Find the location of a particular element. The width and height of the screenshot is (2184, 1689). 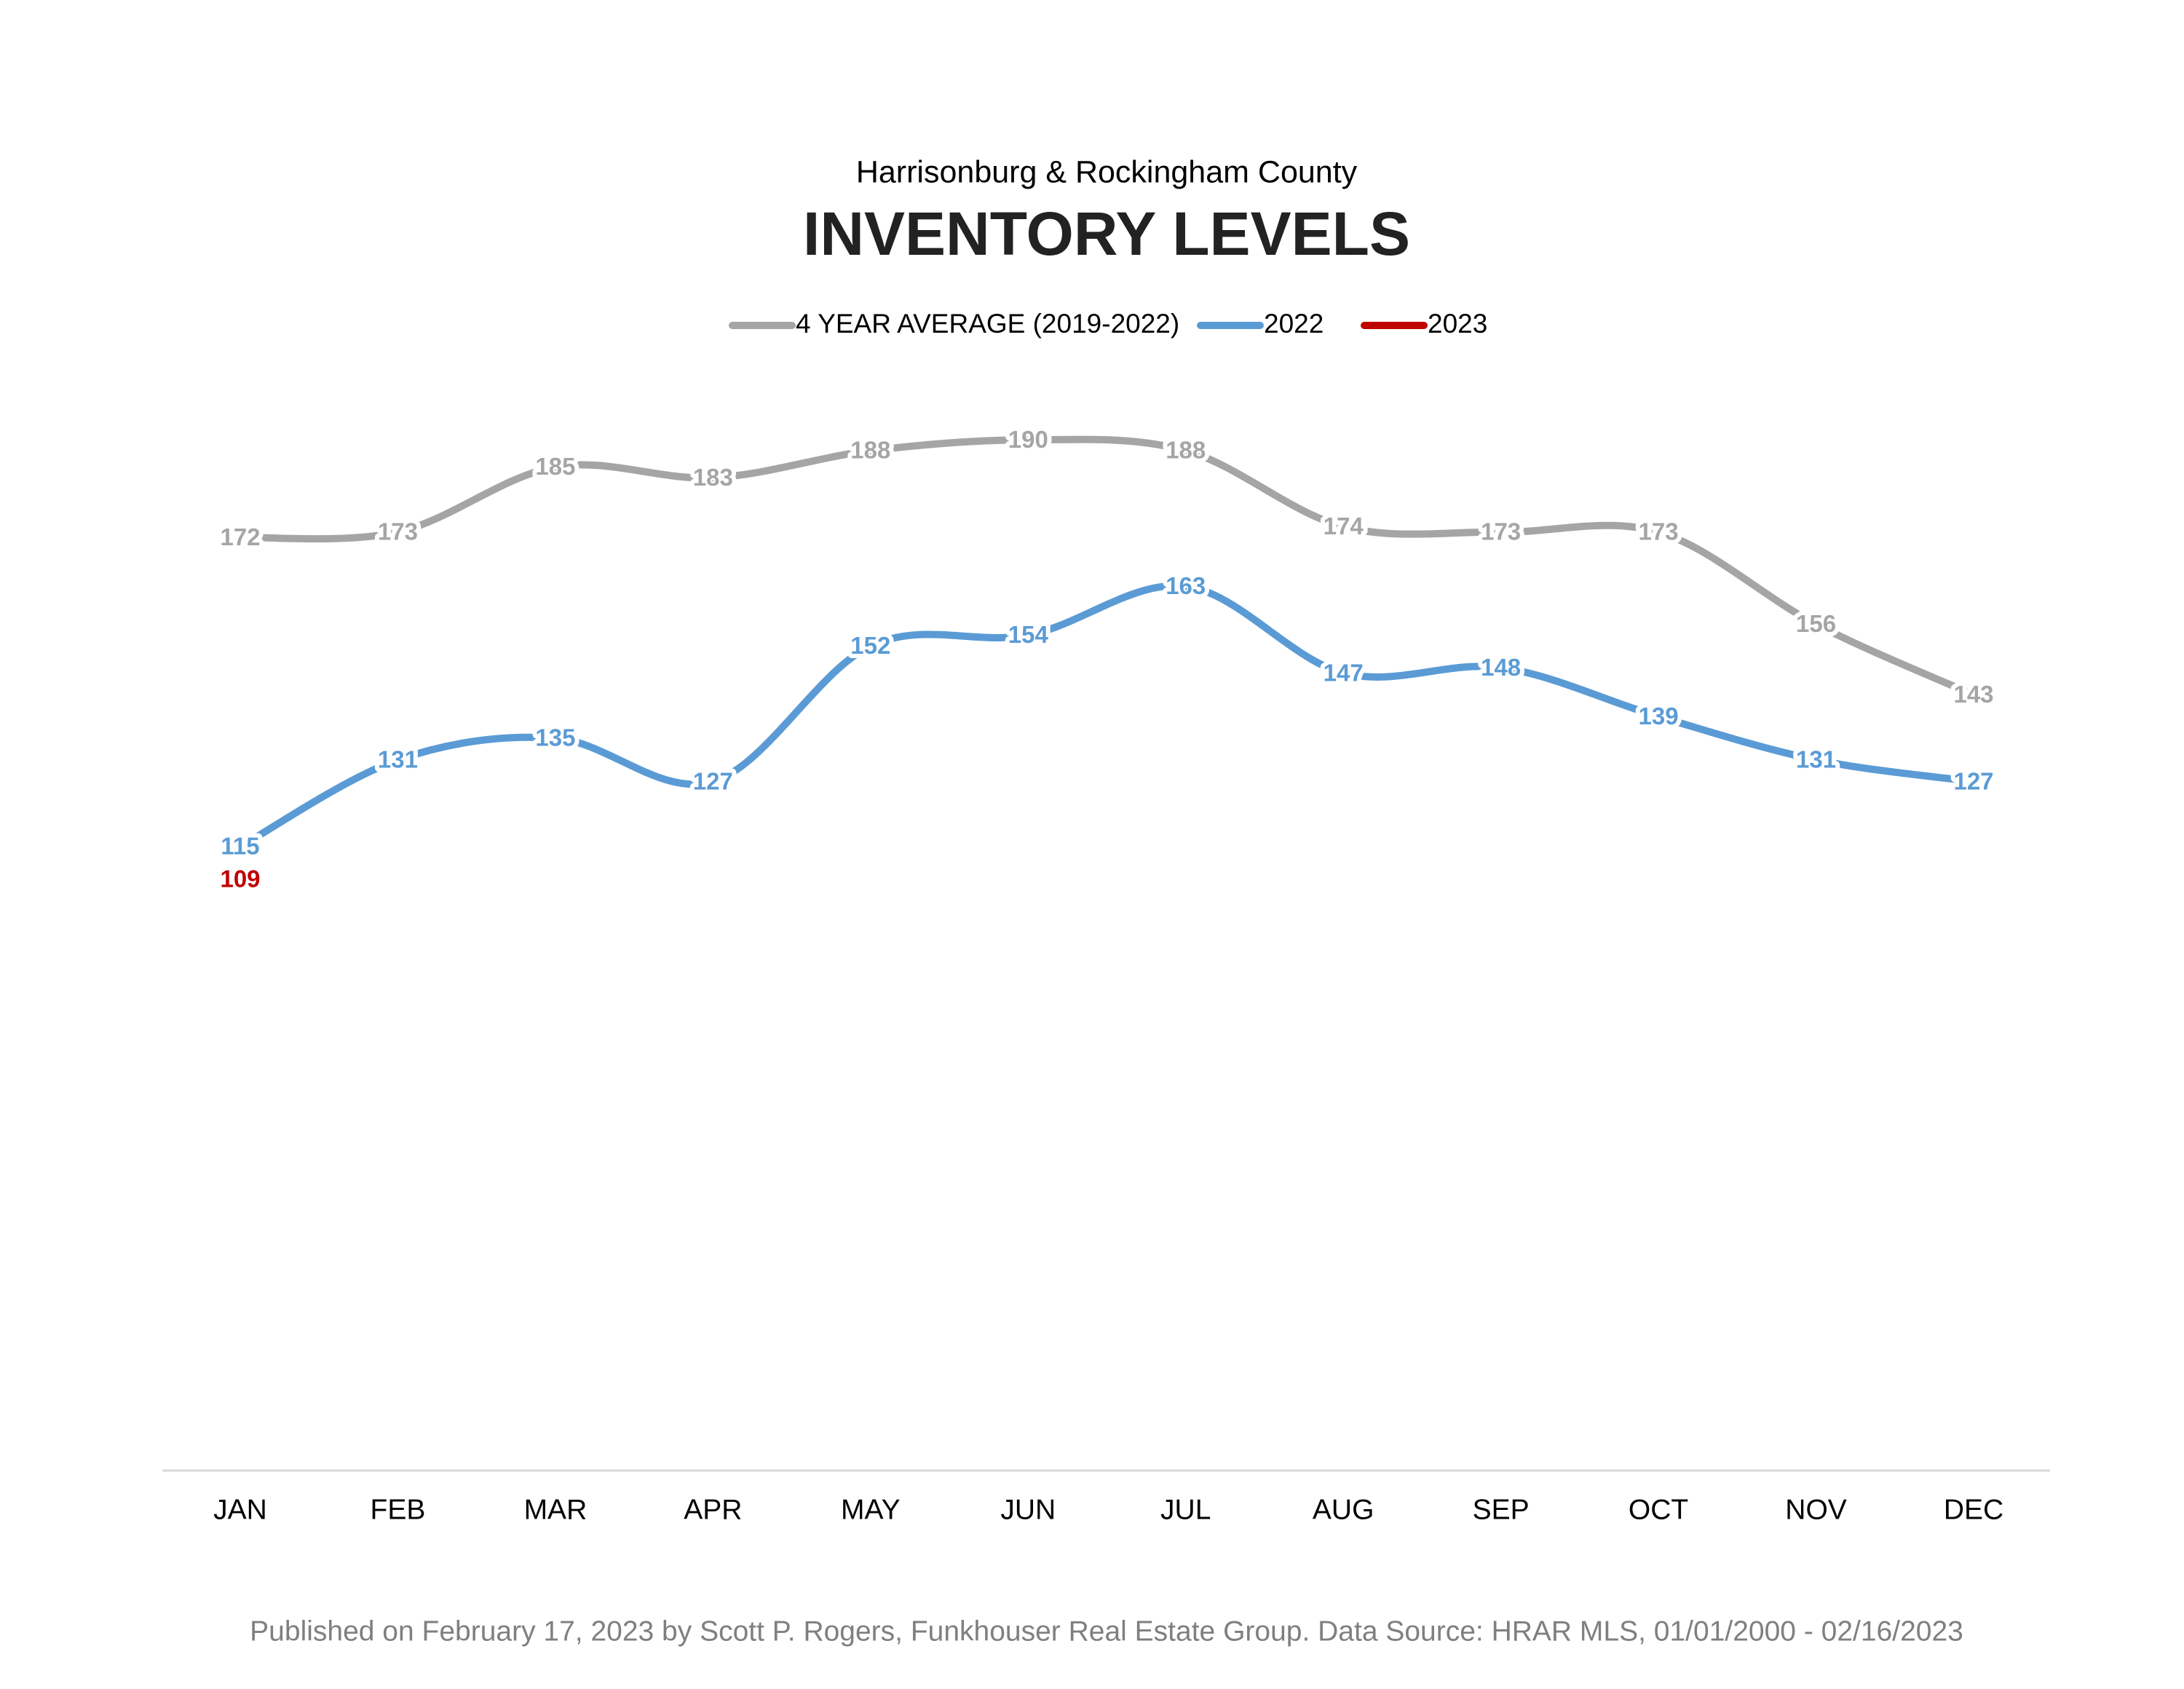

legend-label: 2023 is located at coordinates (1457, 324).